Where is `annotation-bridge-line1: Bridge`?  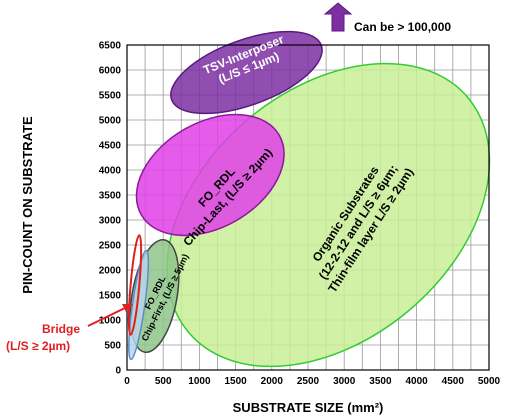
annotation-bridge-line1: Bridge is located at coordinates (61, 329).